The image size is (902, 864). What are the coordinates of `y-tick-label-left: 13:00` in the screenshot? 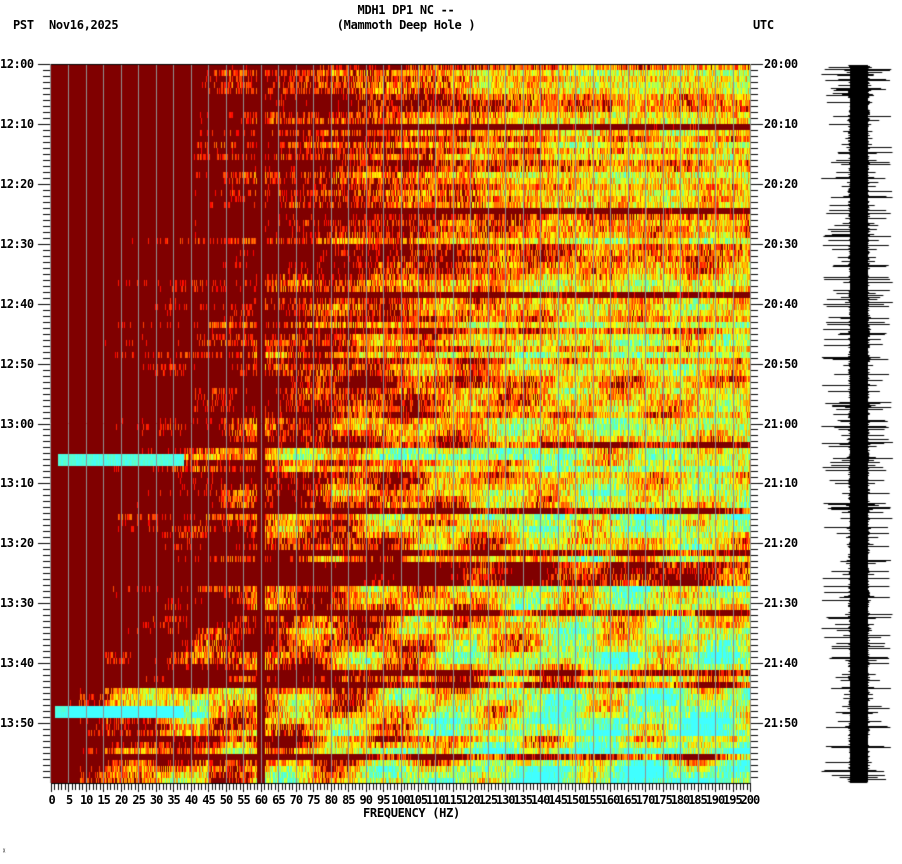 It's located at (17, 423).